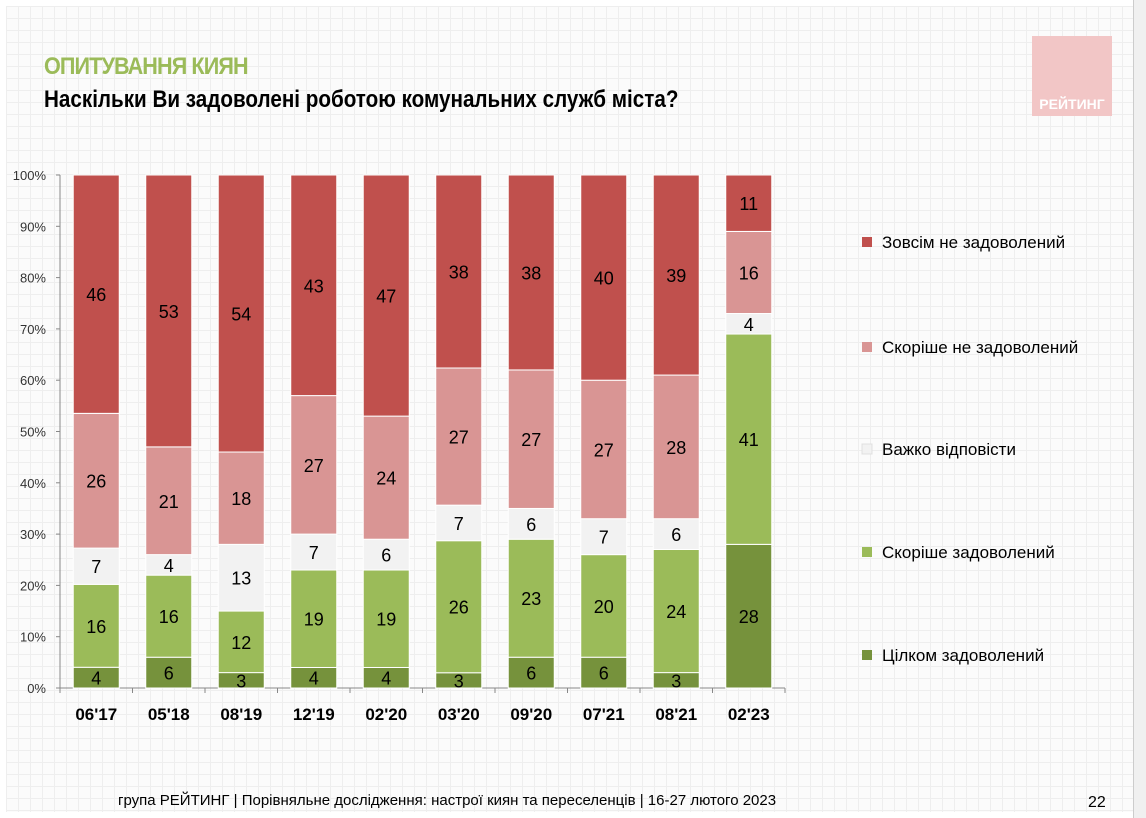  What do you see at coordinates (386, 714) in the screenshot?
I see `x-tick-label: 02'20` at bounding box center [386, 714].